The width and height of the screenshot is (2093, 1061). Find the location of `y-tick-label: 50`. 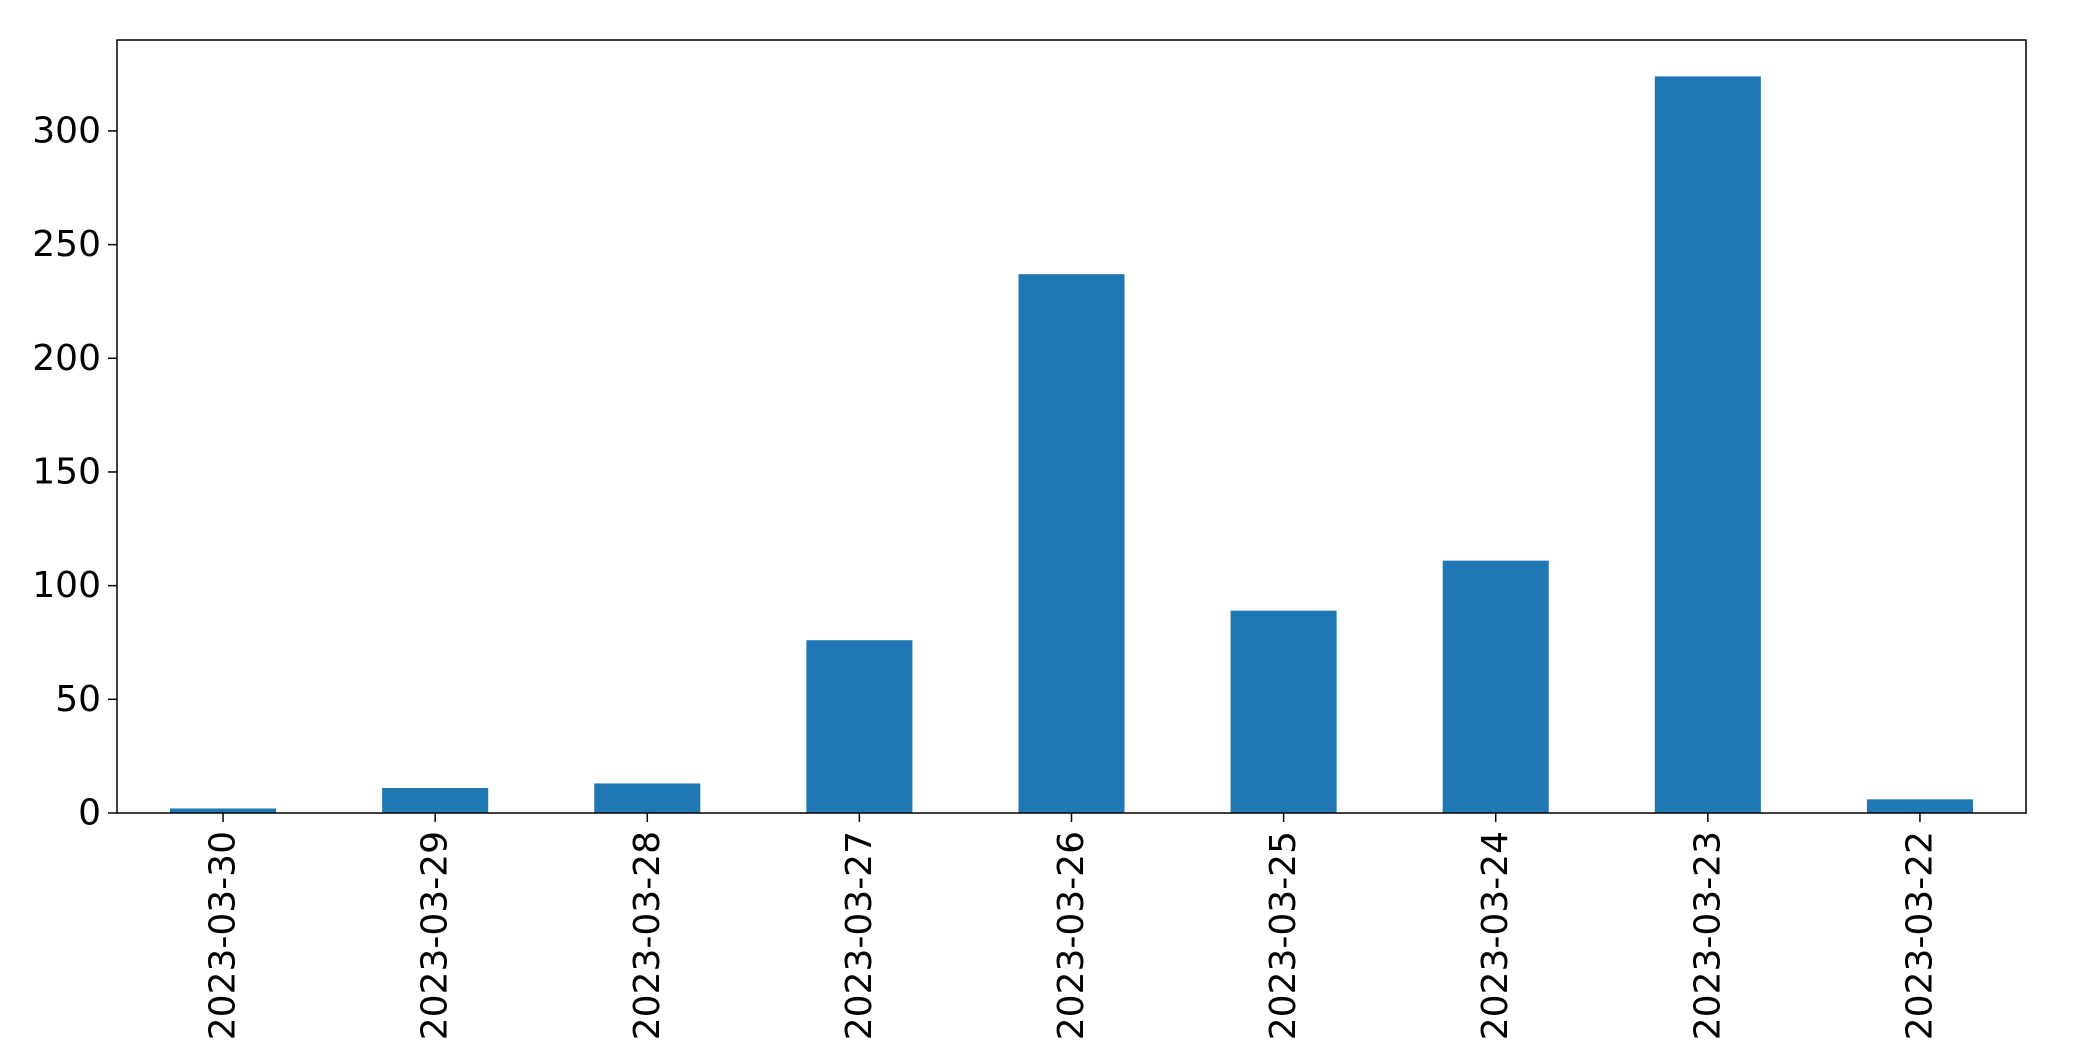

y-tick-label: 50 is located at coordinates (78, 699).